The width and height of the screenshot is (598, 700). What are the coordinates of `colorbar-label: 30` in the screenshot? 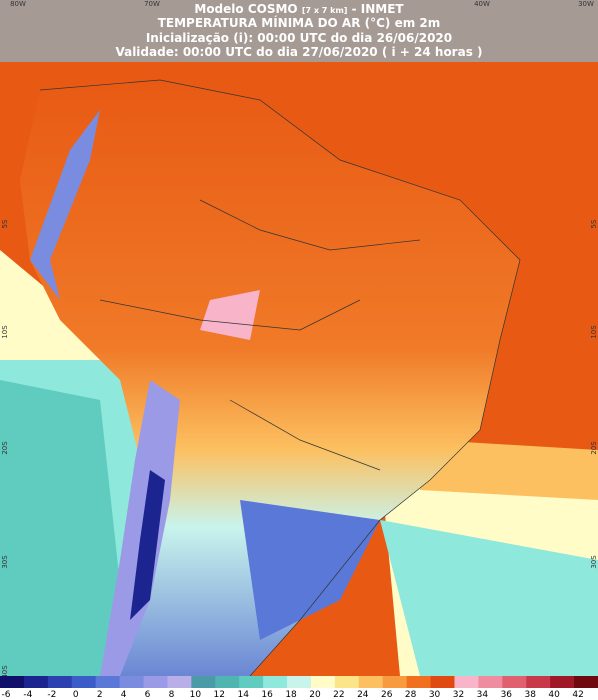 It's located at (435, 695).